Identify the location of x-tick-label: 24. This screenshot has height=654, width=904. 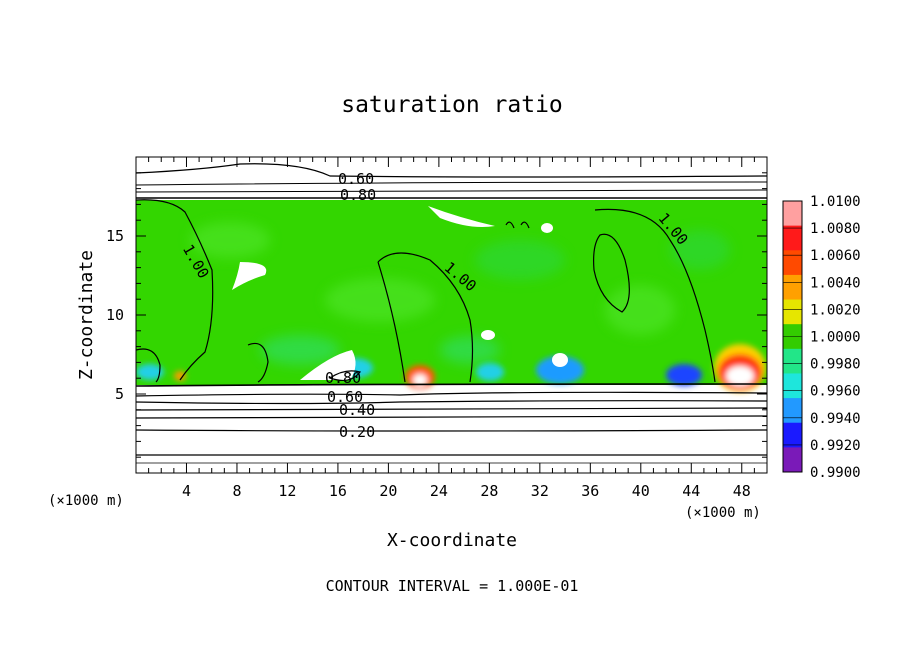
(439, 491).